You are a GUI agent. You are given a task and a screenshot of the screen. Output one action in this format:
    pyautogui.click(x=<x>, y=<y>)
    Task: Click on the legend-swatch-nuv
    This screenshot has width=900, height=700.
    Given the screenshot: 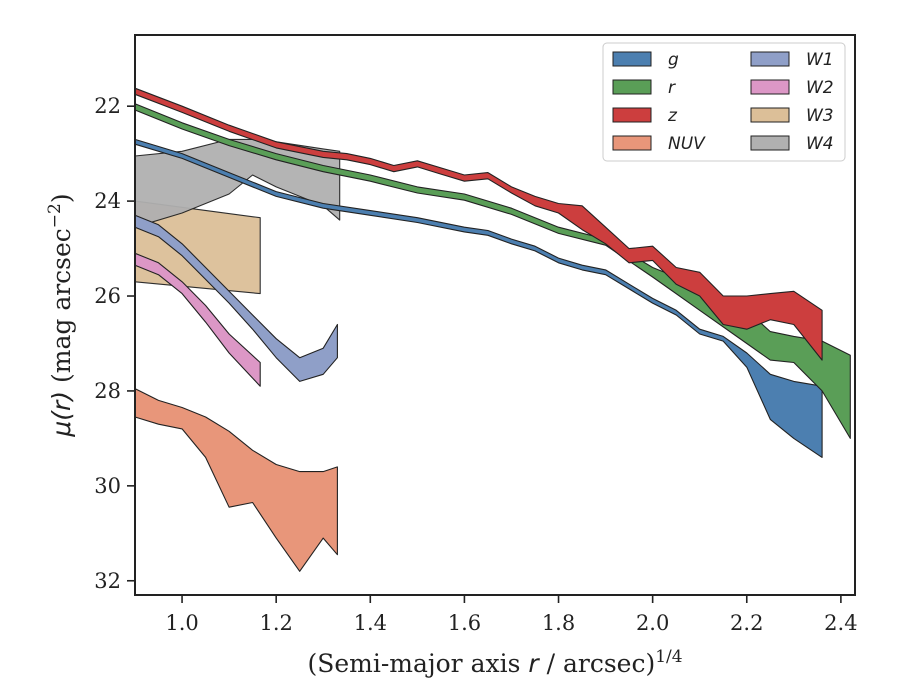 What is the action you would take?
    pyautogui.click(x=632, y=143)
    